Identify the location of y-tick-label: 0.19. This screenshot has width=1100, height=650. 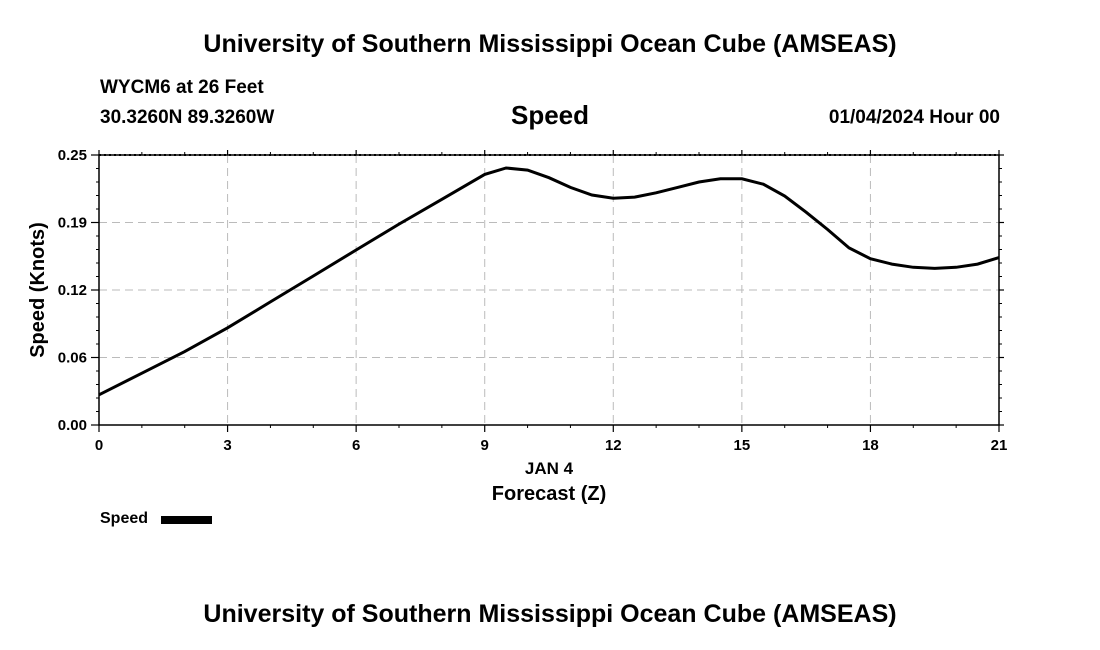
(72, 223).